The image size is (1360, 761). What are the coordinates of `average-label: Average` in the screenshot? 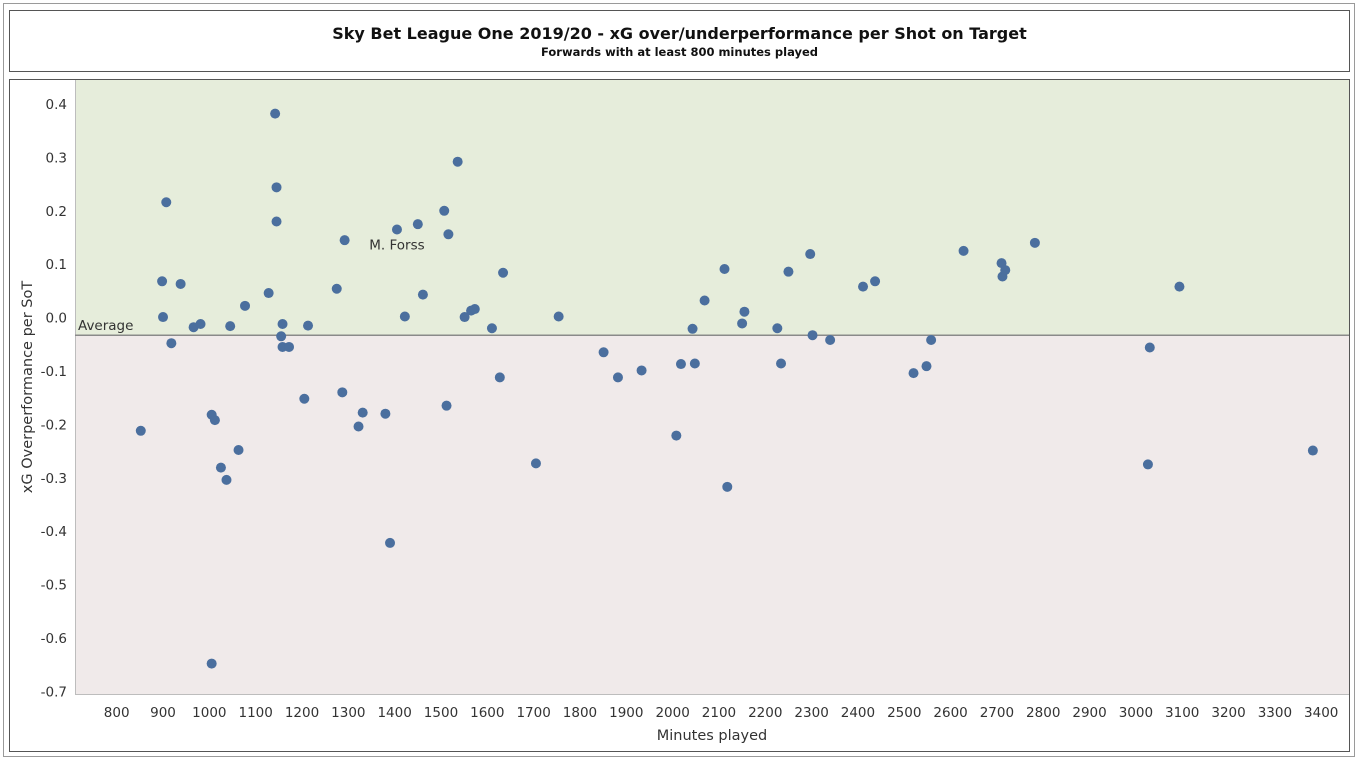 It's located at (105, 326).